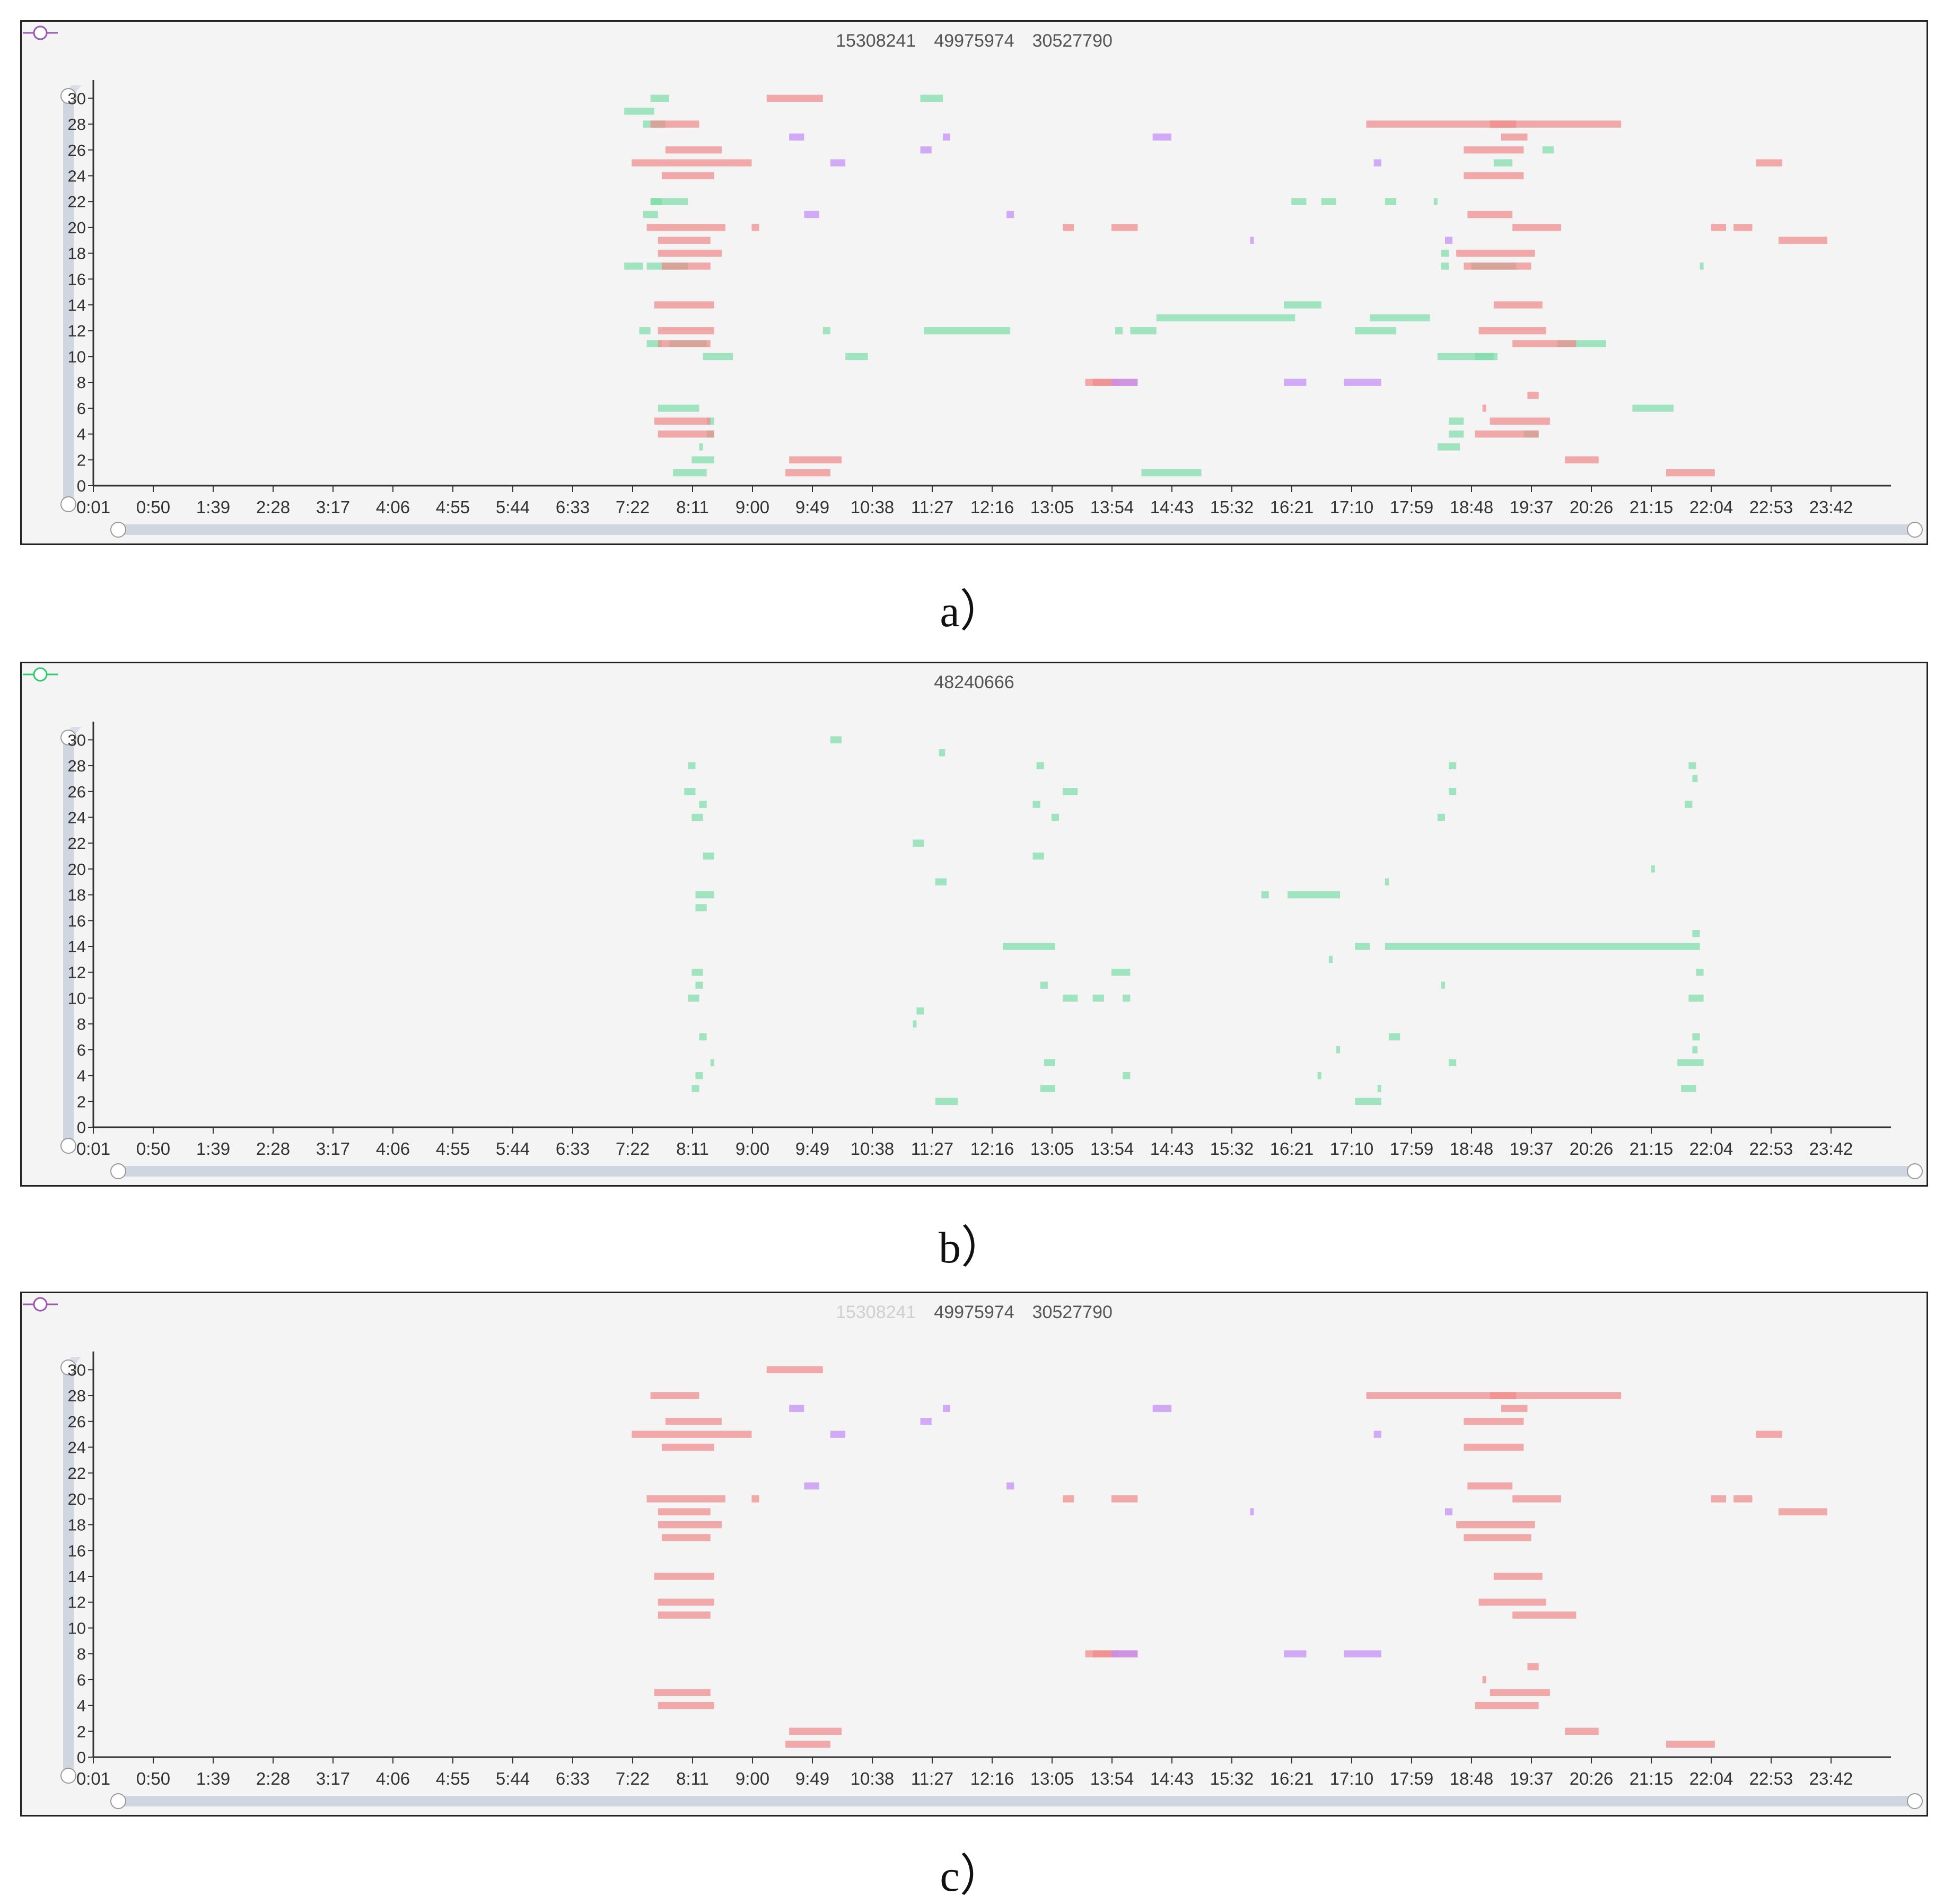 The height and width of the screenshot is (1904, 1944). What do you see at coordinates (1232, 1149) in the screenshot?
I see `x-tick-label: 15:32` at bounding box center [1232, 1149].